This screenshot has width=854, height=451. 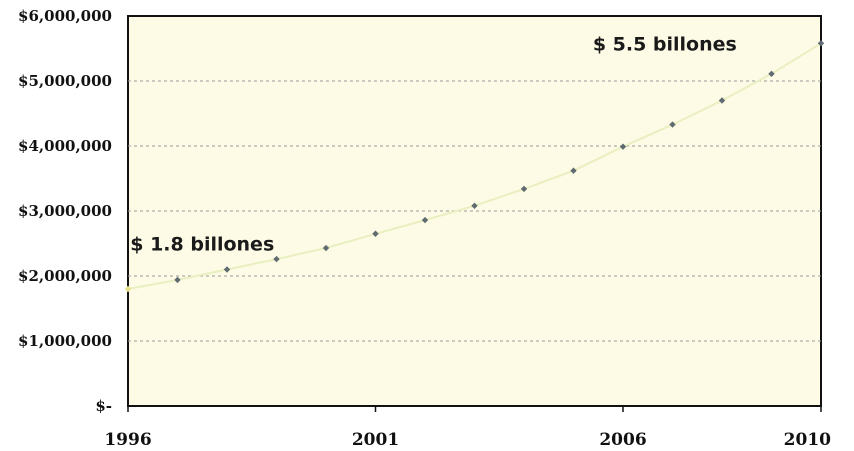 I want to click on data-point-2008, so click(x=722, y=100).